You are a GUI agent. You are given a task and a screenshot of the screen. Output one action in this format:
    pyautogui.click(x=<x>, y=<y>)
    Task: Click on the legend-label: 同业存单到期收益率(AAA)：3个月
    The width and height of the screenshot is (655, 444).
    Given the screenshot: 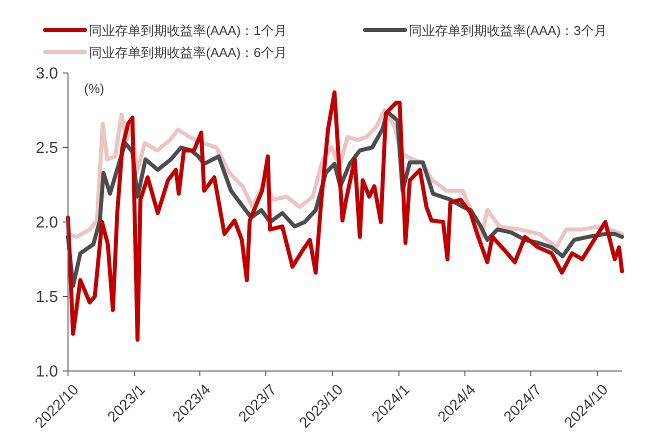 What is the action you would take?
    pyautogui.click(x=508, y=30)
    